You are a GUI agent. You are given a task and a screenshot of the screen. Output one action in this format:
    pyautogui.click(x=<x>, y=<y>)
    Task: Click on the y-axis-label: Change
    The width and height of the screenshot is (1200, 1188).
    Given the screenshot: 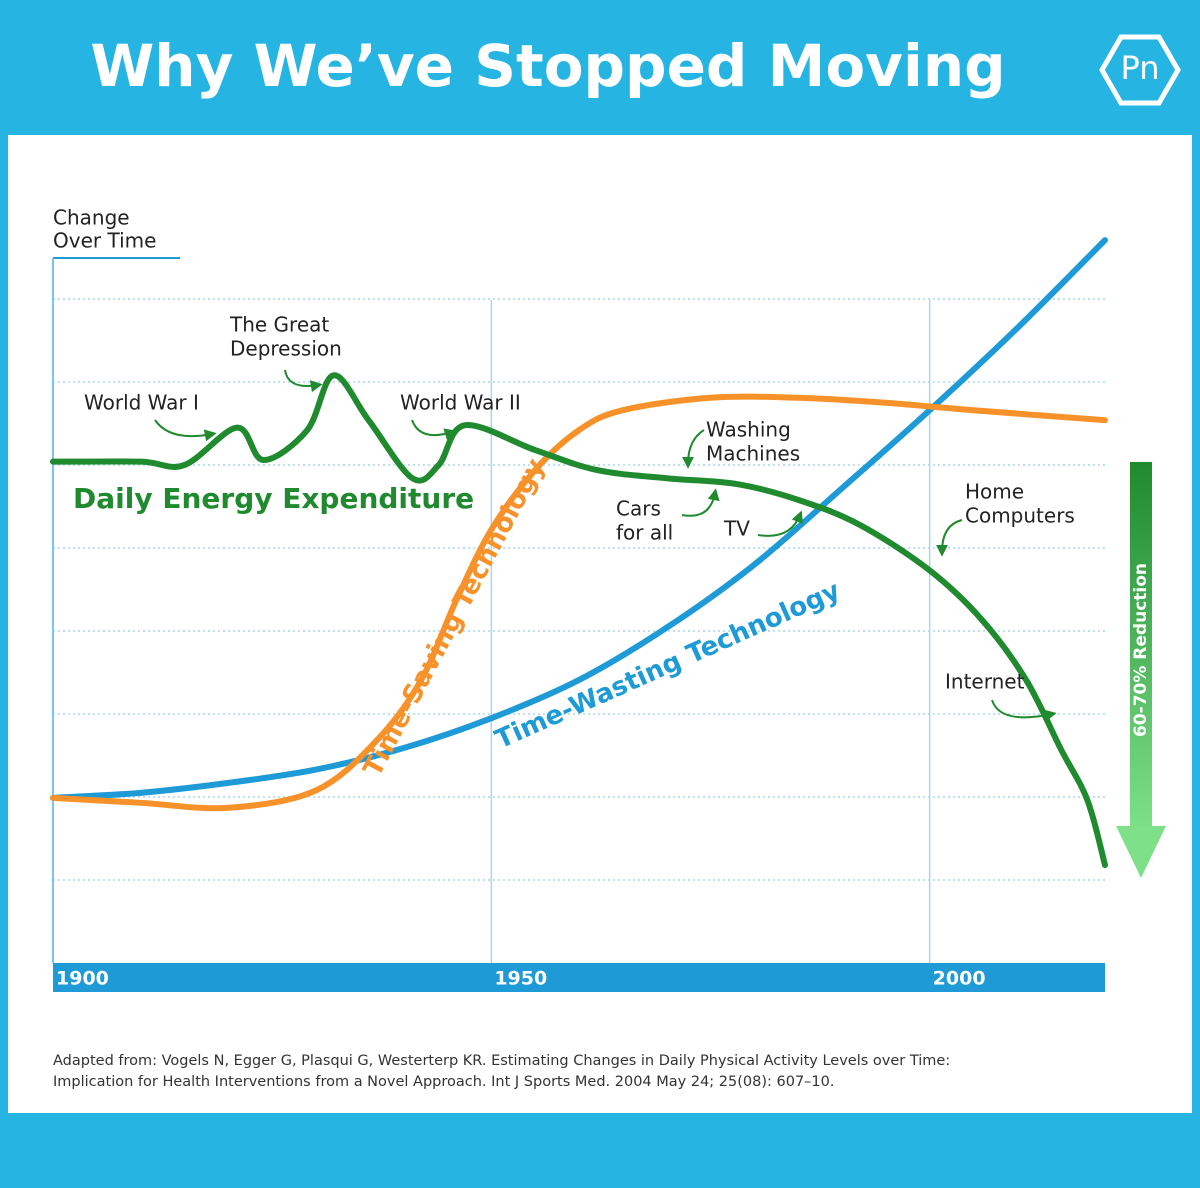 What is the action you would take?
    pyautogui.click(x=91, y=218)
    